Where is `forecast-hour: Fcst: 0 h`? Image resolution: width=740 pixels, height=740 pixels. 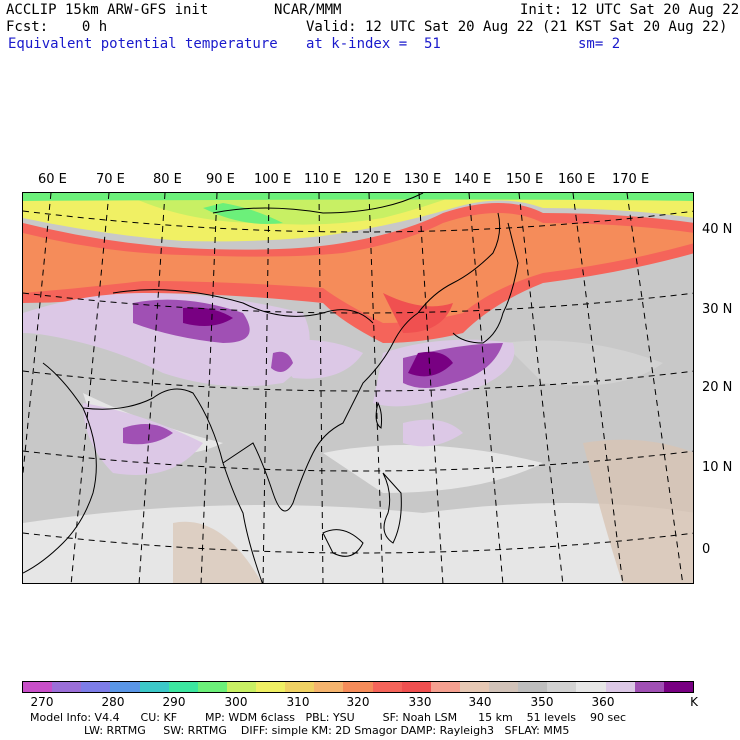 forecast-hour: Fcst: 0 h is located at coordinates (57, 27).